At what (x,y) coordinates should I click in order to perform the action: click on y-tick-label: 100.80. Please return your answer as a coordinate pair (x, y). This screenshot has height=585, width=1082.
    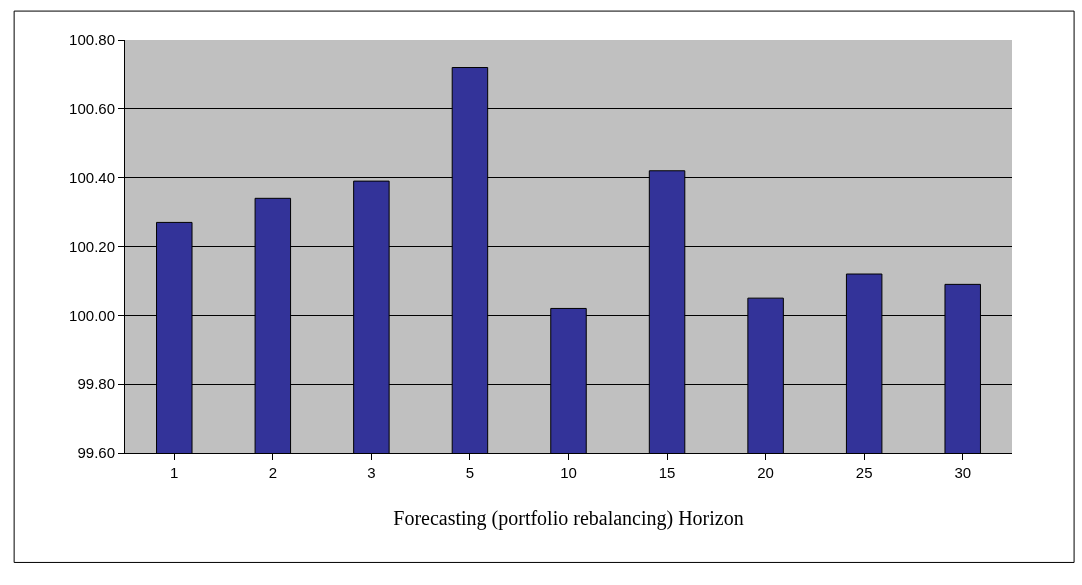
    Looking at the image, I should click on (92, 40).